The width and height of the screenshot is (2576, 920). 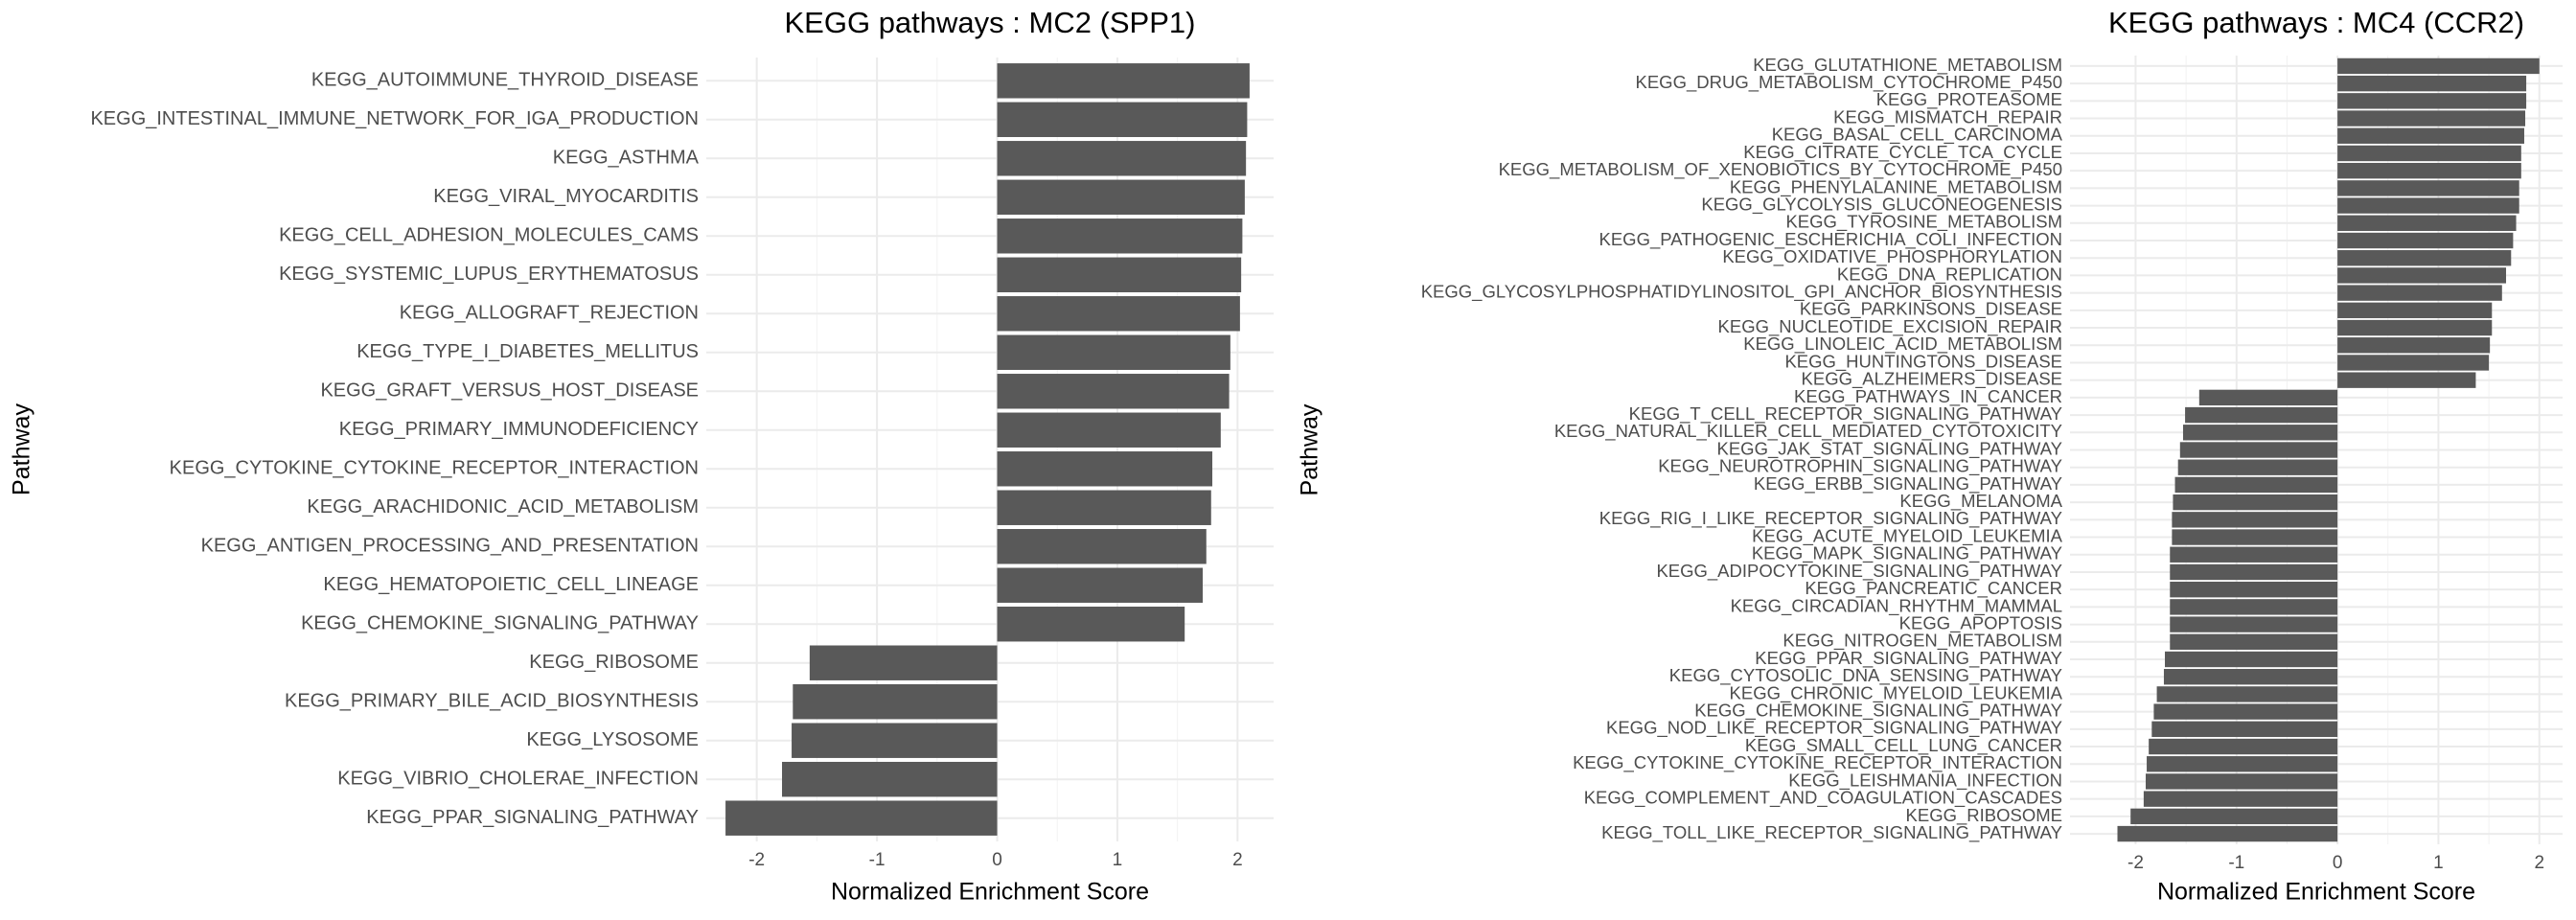 What do you see at coordinates (1923, 361) in the screenshot?
I see `y-tick-label: KEGG_HUNTINGTONS_DISEASE` at bounding box center [1923, 361].